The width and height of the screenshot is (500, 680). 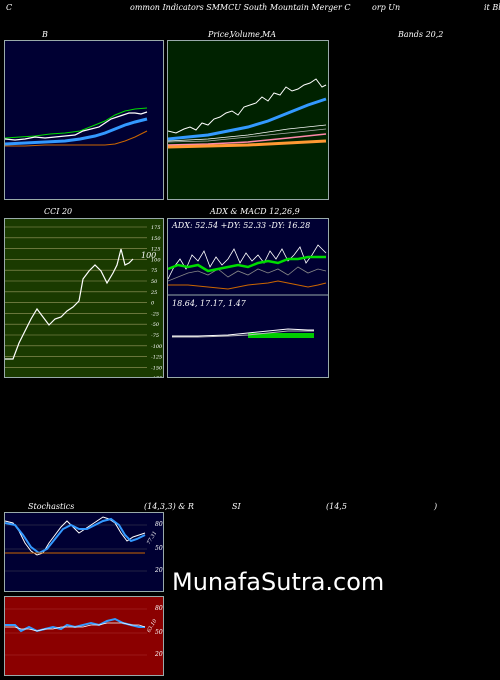 I want to click on cci-current-value: 100, so click(x=149, y=255).